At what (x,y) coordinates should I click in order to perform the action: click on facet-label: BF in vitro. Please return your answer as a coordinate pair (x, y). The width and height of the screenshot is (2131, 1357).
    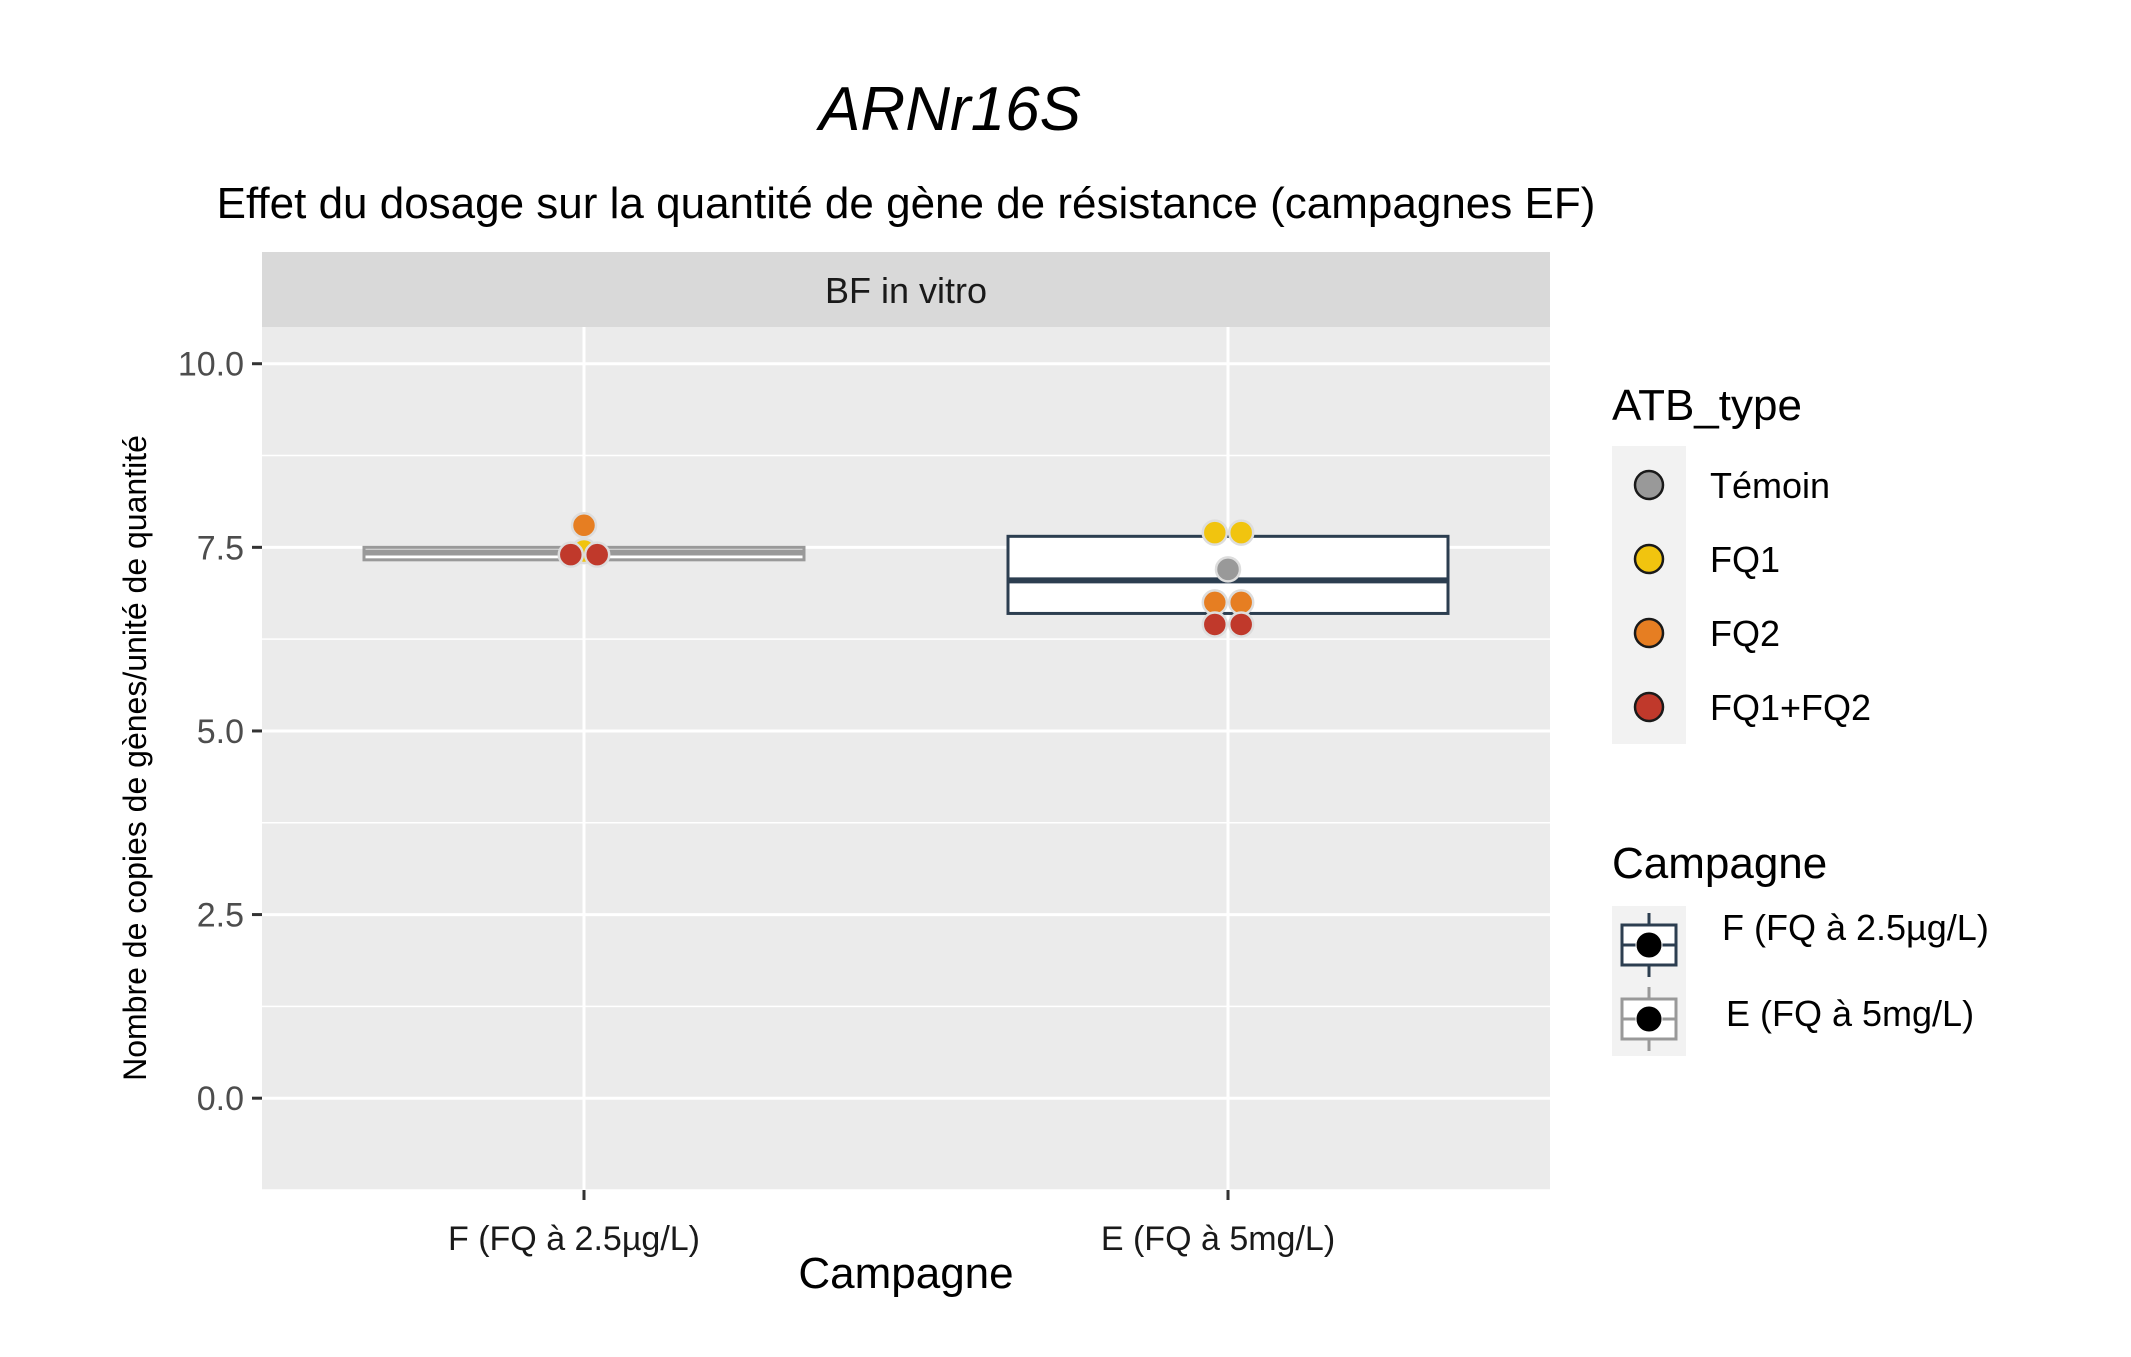
    Looking at the image, I should click on (906, 290).